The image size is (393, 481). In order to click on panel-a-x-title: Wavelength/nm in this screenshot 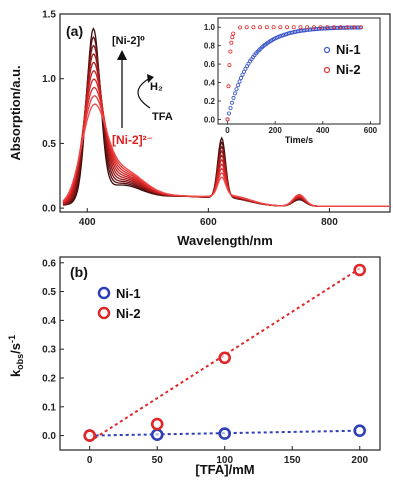, I will do `click(225, 240)`.